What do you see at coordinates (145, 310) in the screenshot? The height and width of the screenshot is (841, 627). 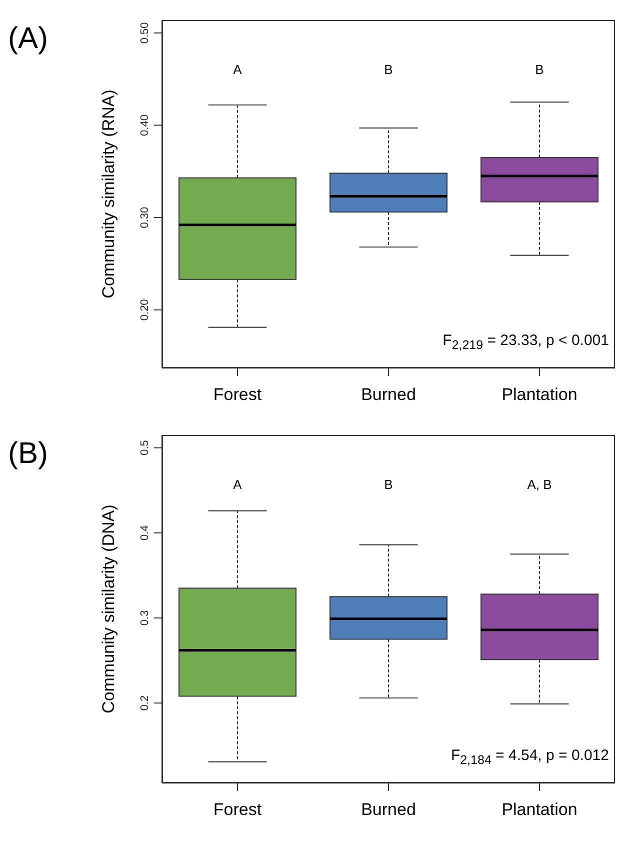 I see `y-tick-label: 0.20` at bounding box center [145, 310].